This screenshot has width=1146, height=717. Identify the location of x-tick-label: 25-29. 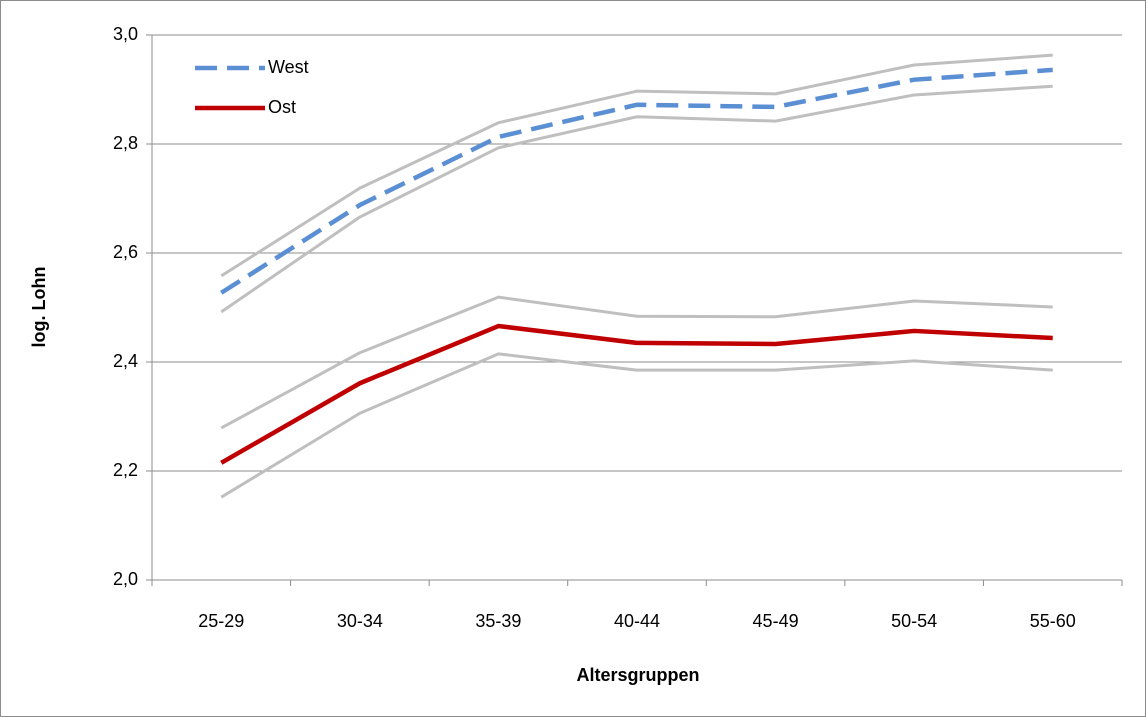
(221, 621).